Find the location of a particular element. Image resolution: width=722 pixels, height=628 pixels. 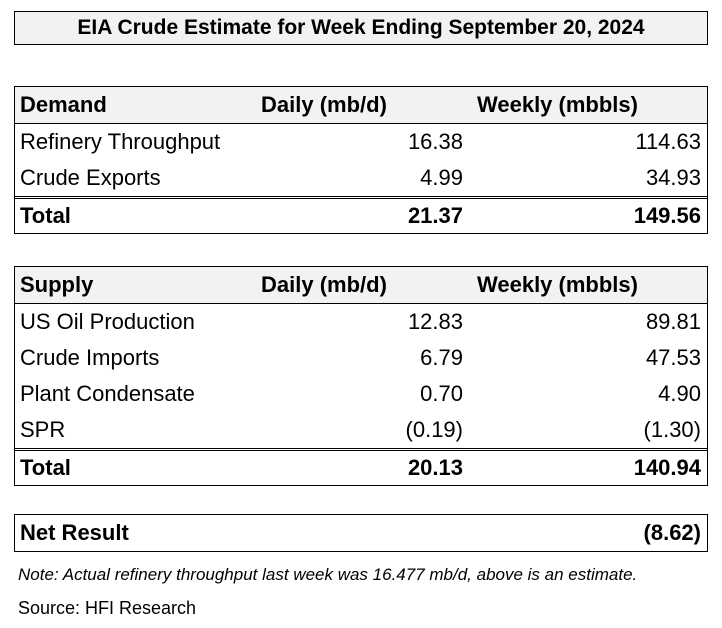

source-credit: Source: HFI Research is located at coordinates (107, 608).